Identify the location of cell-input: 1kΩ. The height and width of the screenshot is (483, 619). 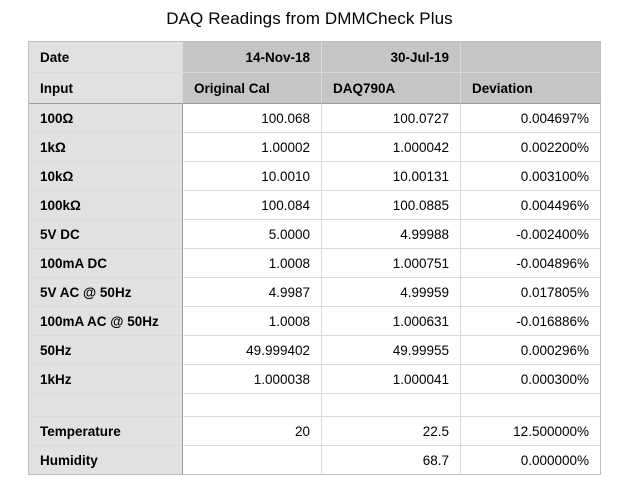
(106, 147).